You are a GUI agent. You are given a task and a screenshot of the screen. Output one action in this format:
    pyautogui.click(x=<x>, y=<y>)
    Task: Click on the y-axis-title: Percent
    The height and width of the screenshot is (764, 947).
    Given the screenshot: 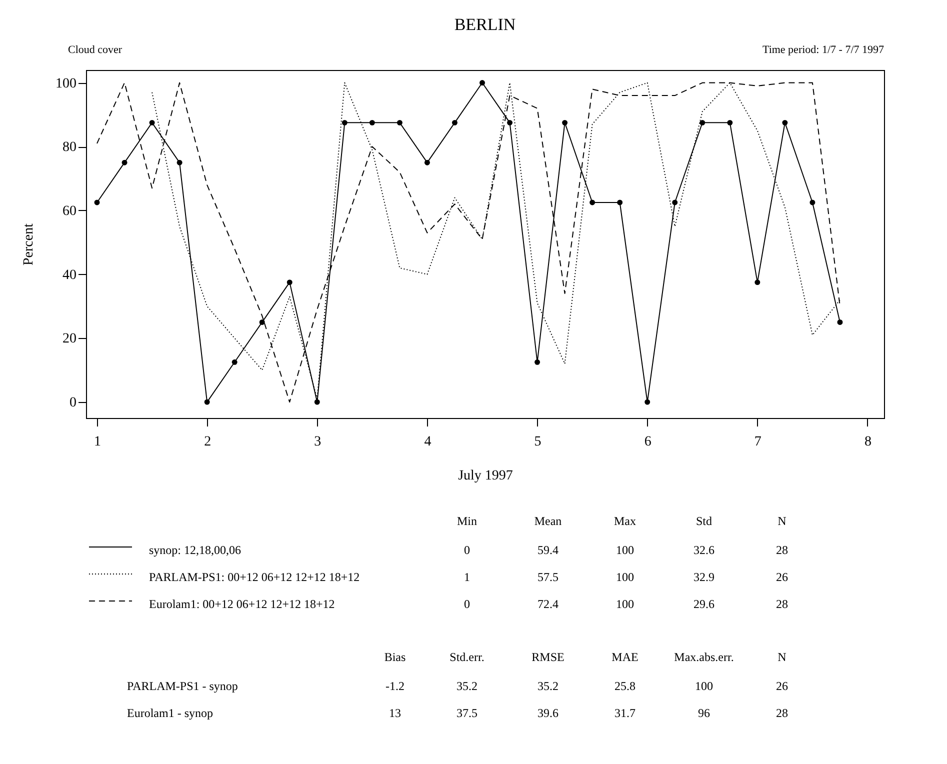 What is the action you would take?
    pyautogui.click(x=29, y=244)
    